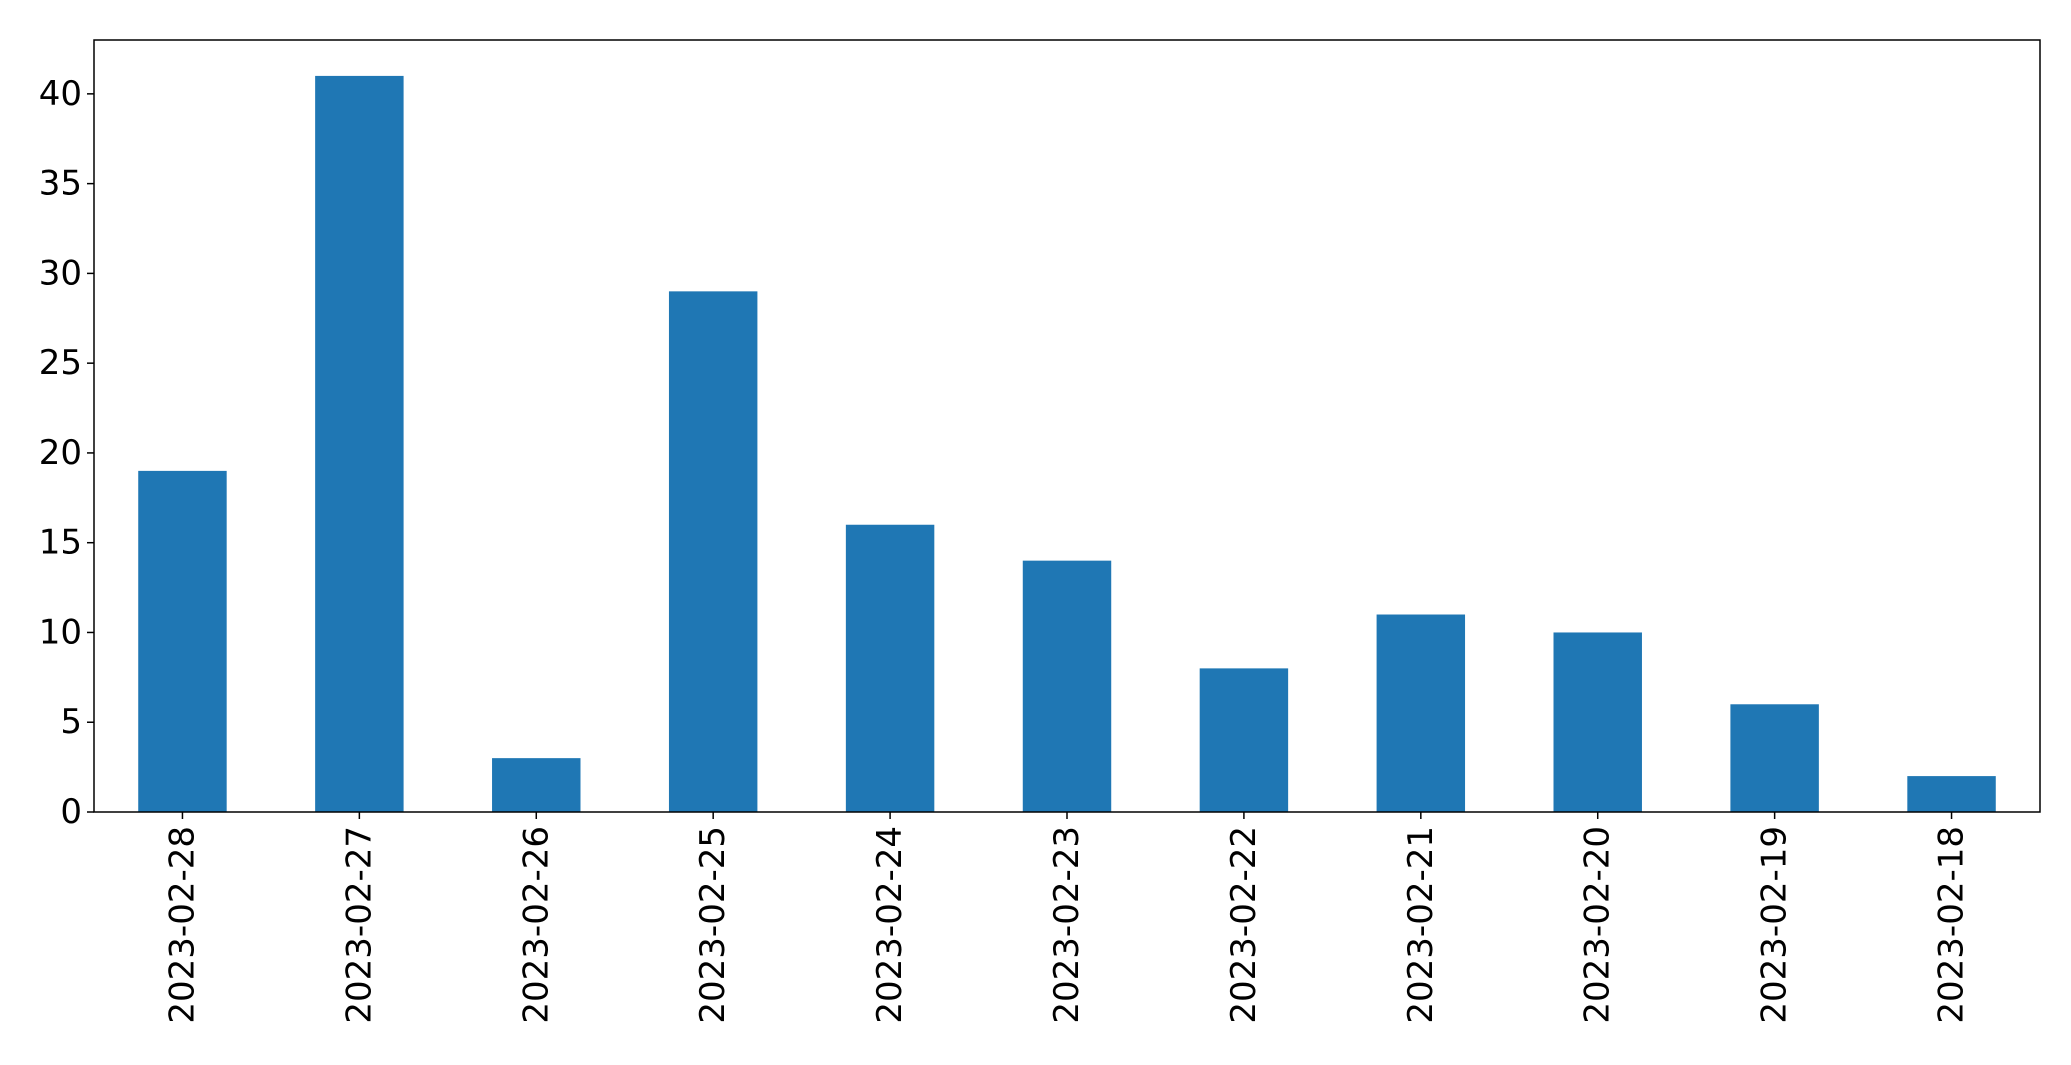 This screenshot has width=2071, height=1065. Describe the element at coordinates (182, 925) in the screenshot. I see `x-tick-label: 2023-02-28` at that location.